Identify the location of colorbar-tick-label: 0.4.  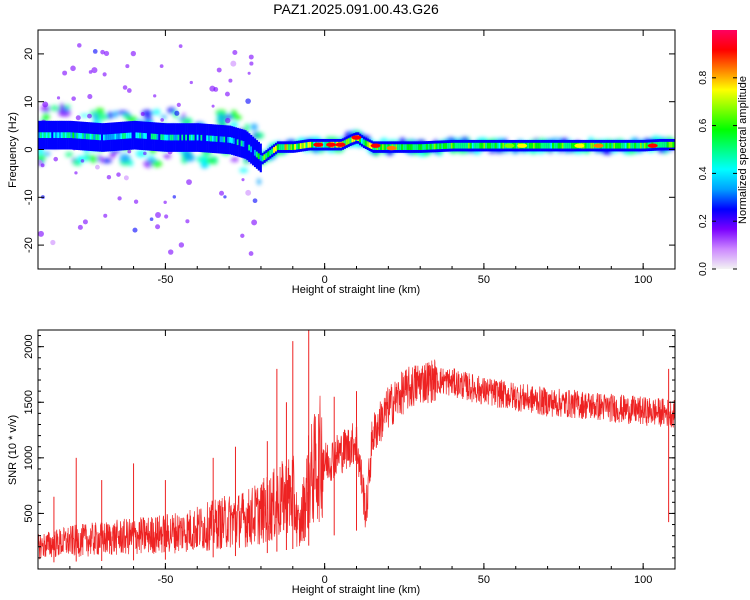
(703, 173).